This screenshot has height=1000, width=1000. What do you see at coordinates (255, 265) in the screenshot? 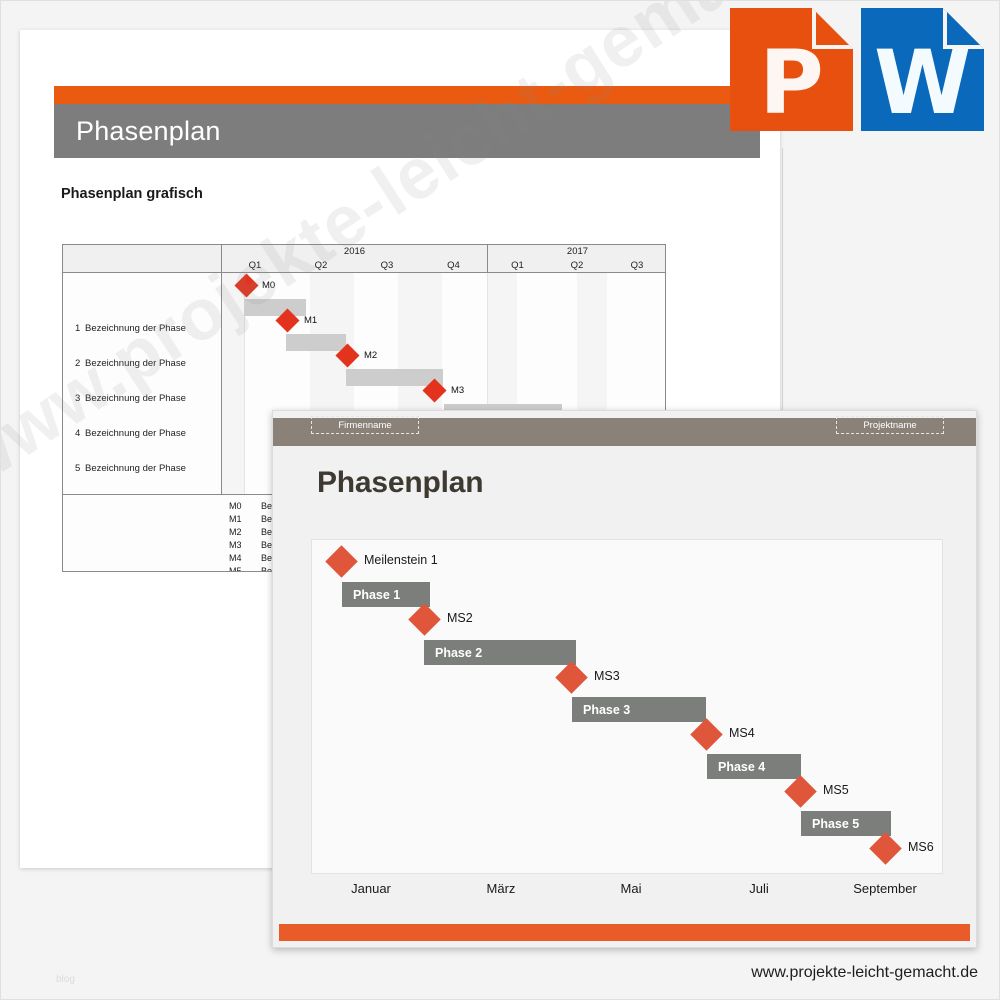
I see `gantt-quarter-2016-q1: Q1` at bounding box center [255, 265].